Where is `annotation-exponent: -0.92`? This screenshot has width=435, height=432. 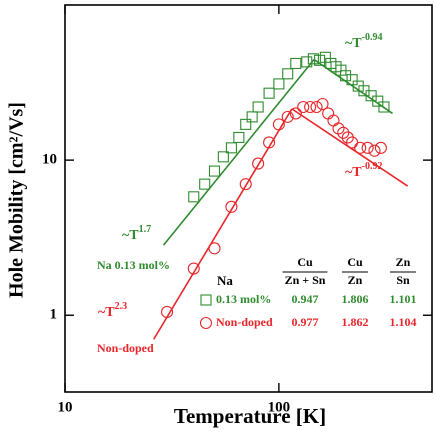 annotation-exponent: -0.92 is located at coordinates (372, 166).